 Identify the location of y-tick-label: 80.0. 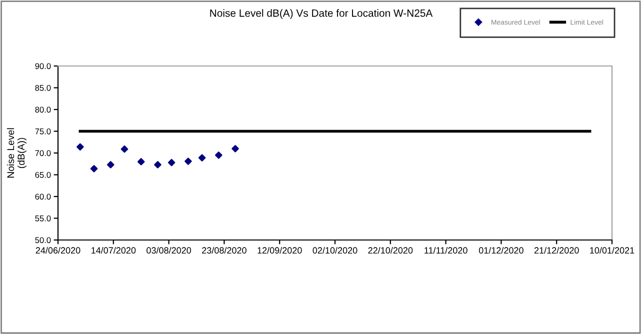
(43, 109).